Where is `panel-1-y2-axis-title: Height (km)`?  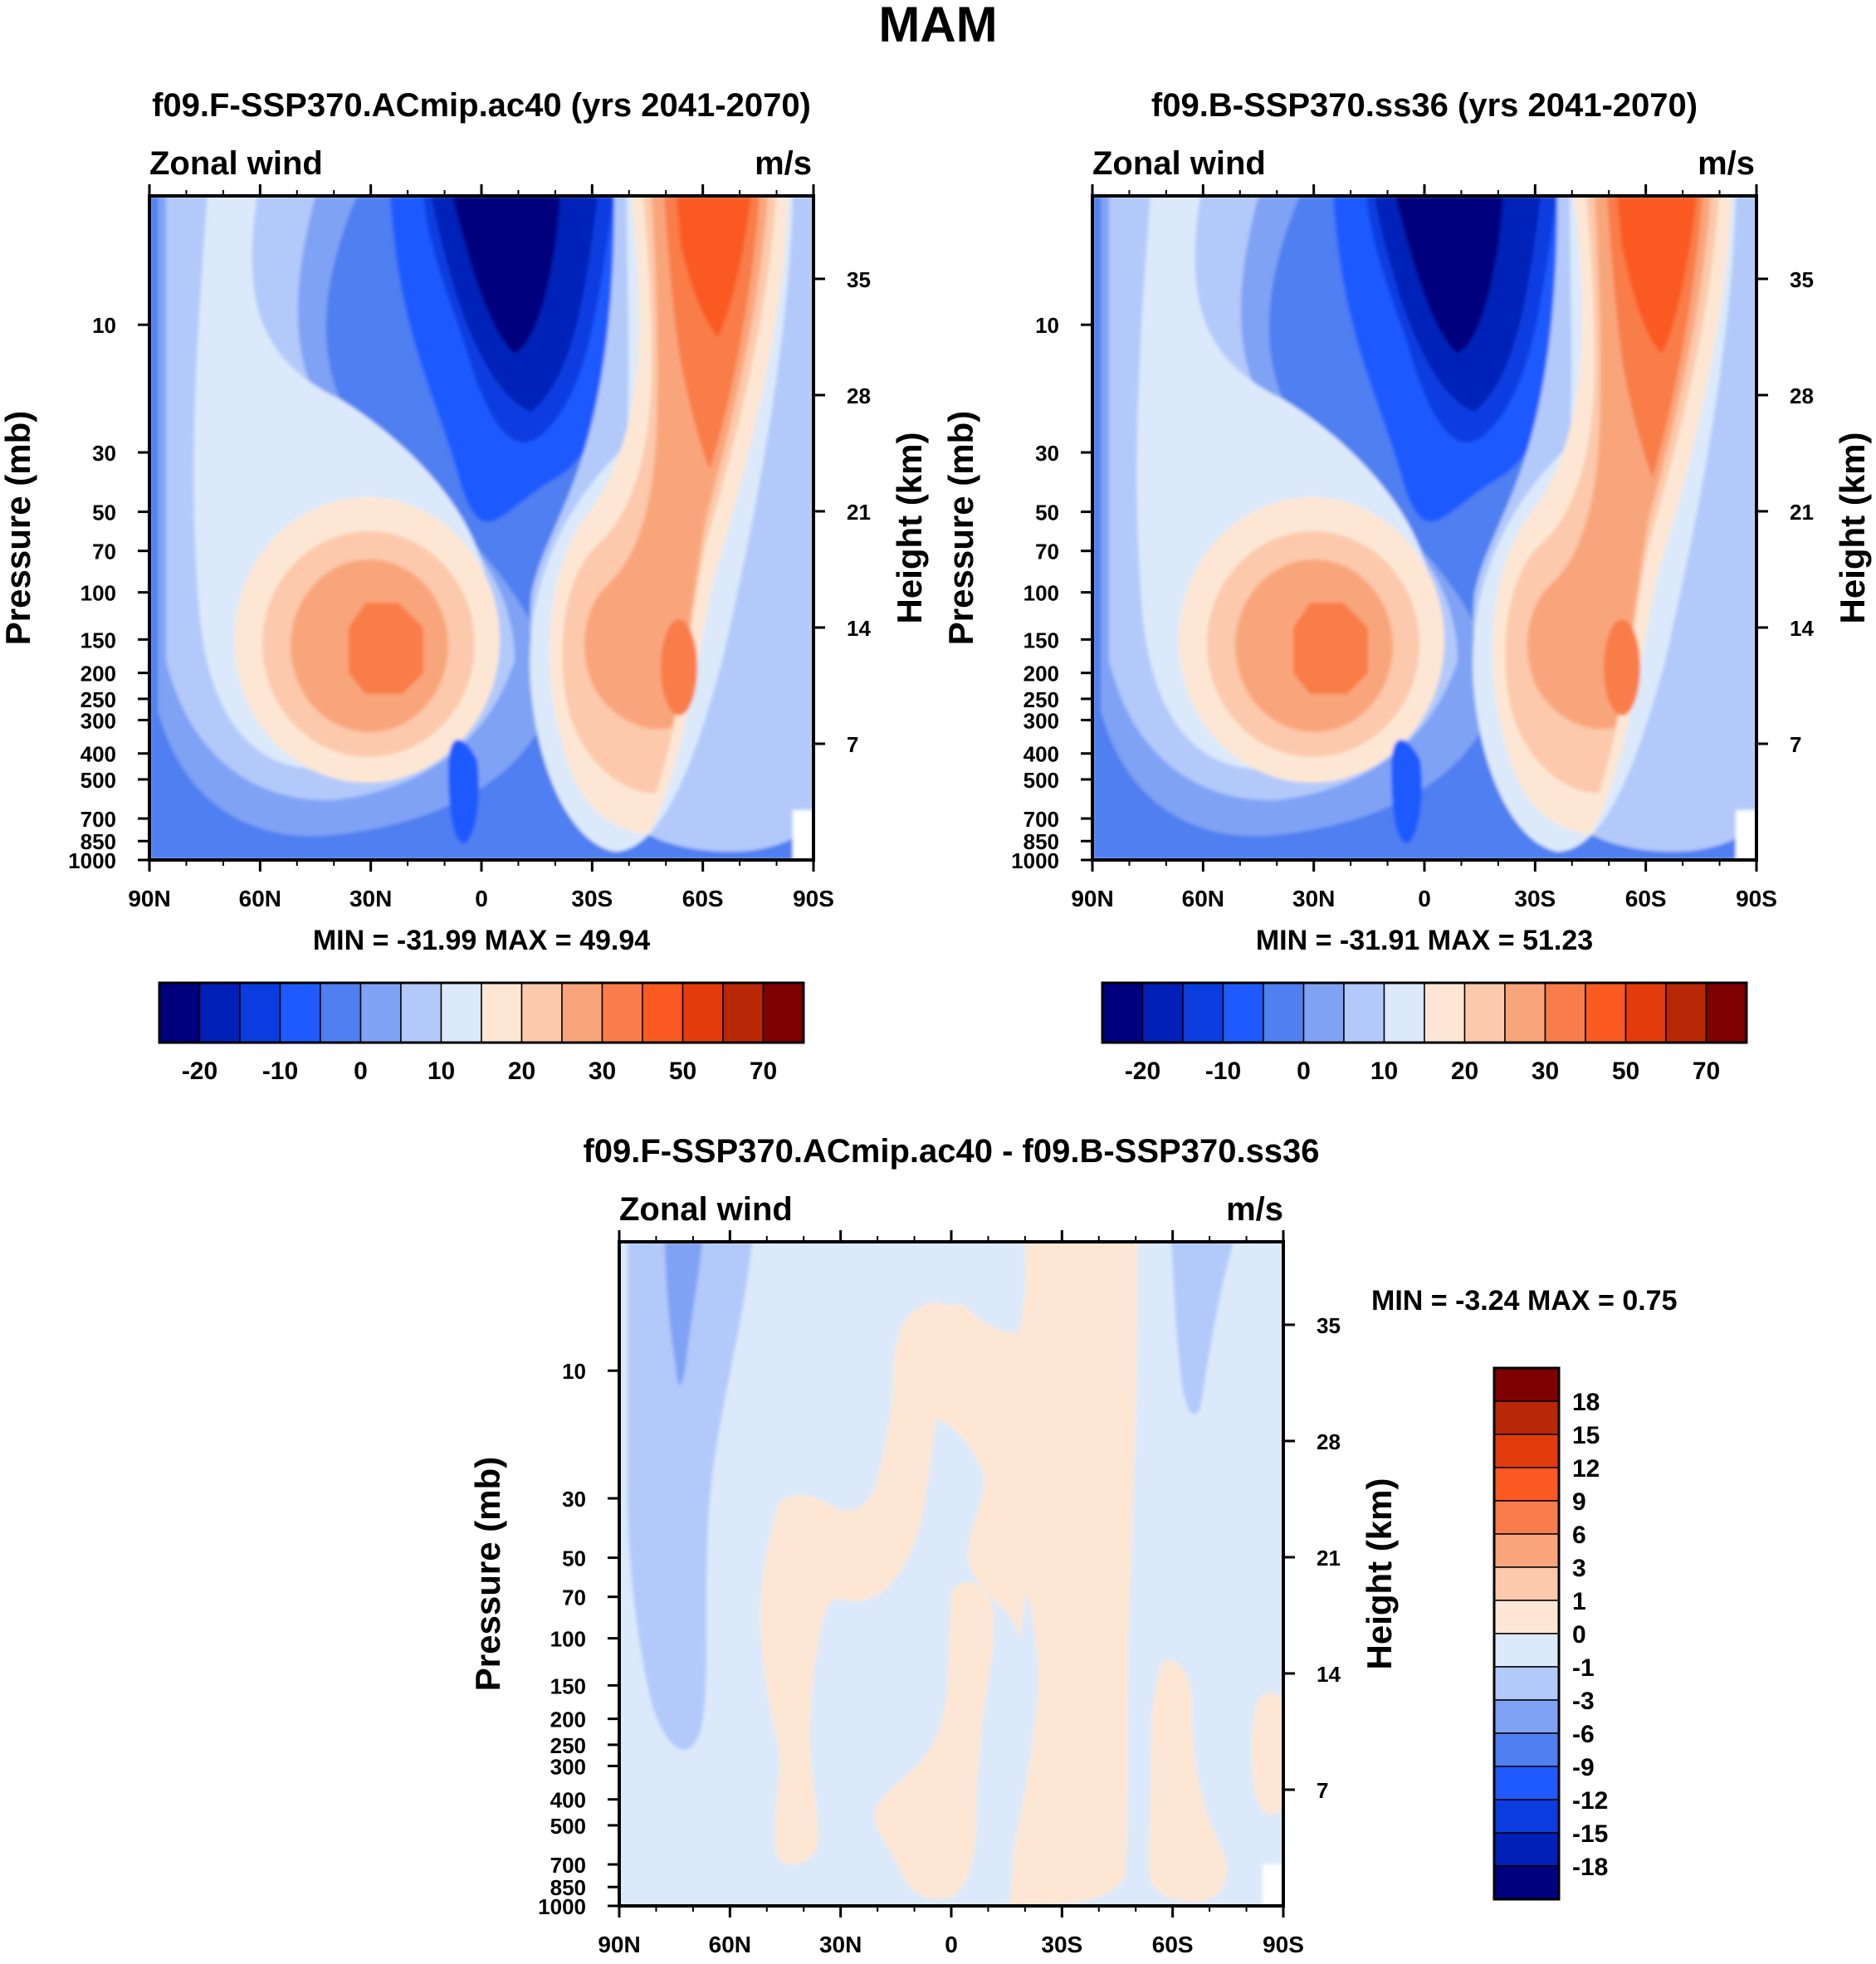
panel-1-y2-axis-title: Height (km) is located at coordinates (910, 528).